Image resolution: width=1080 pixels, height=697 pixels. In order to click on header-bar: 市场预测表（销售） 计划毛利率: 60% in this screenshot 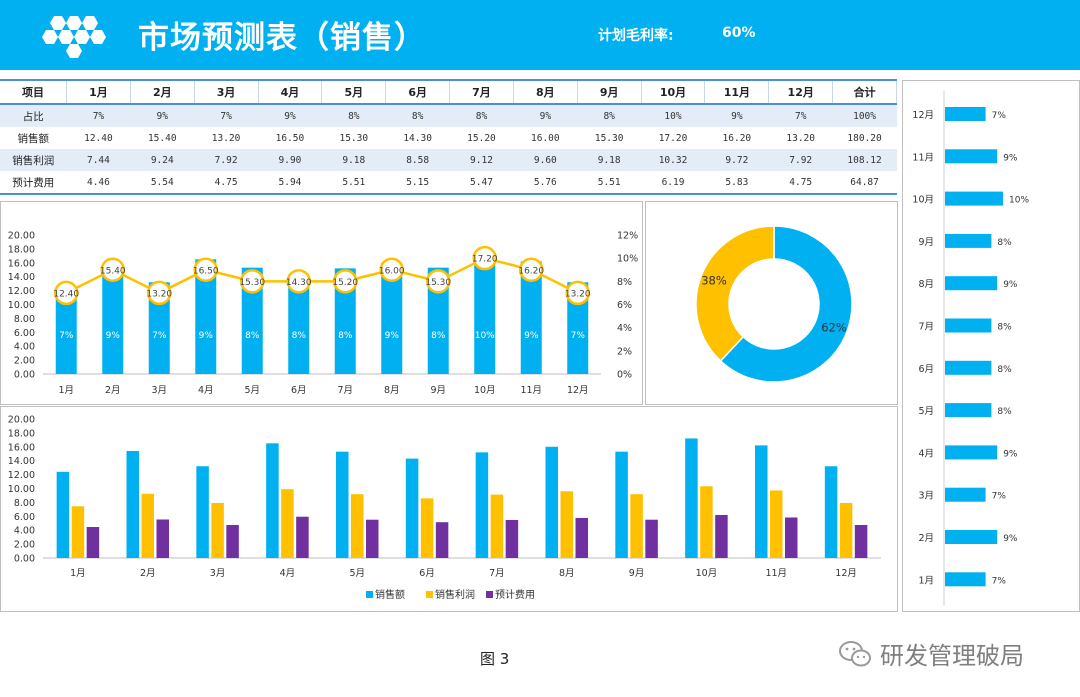, I will do `click(540, 35)`.